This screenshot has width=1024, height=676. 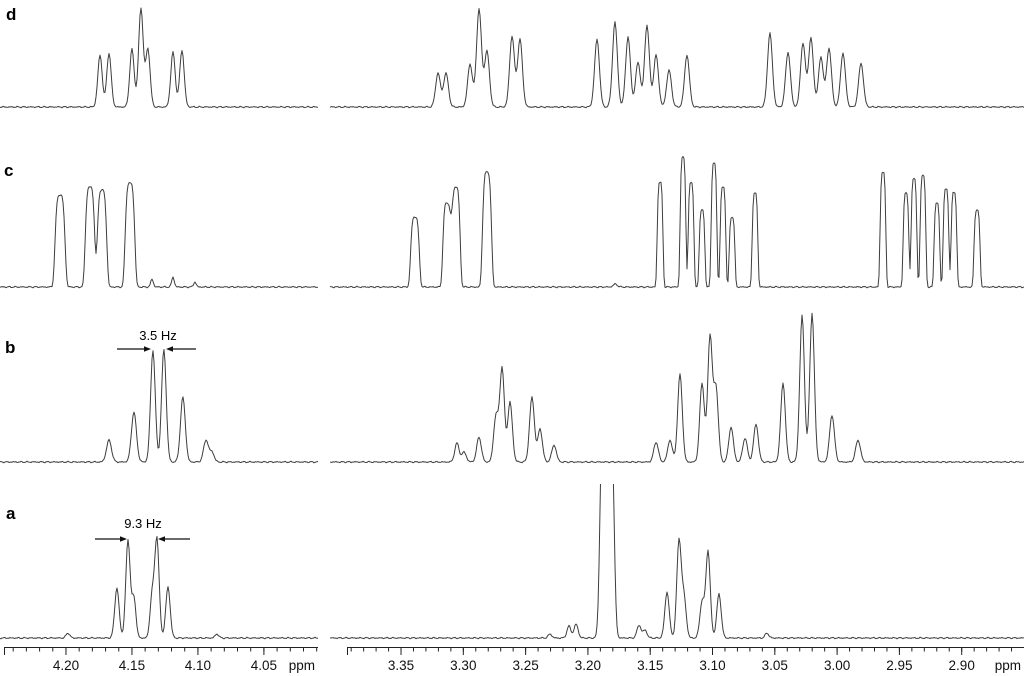 What do you see at coordinates (10, 347) in the screenshot?
I see `row-label-b: b` at bounding box center [10, 347].